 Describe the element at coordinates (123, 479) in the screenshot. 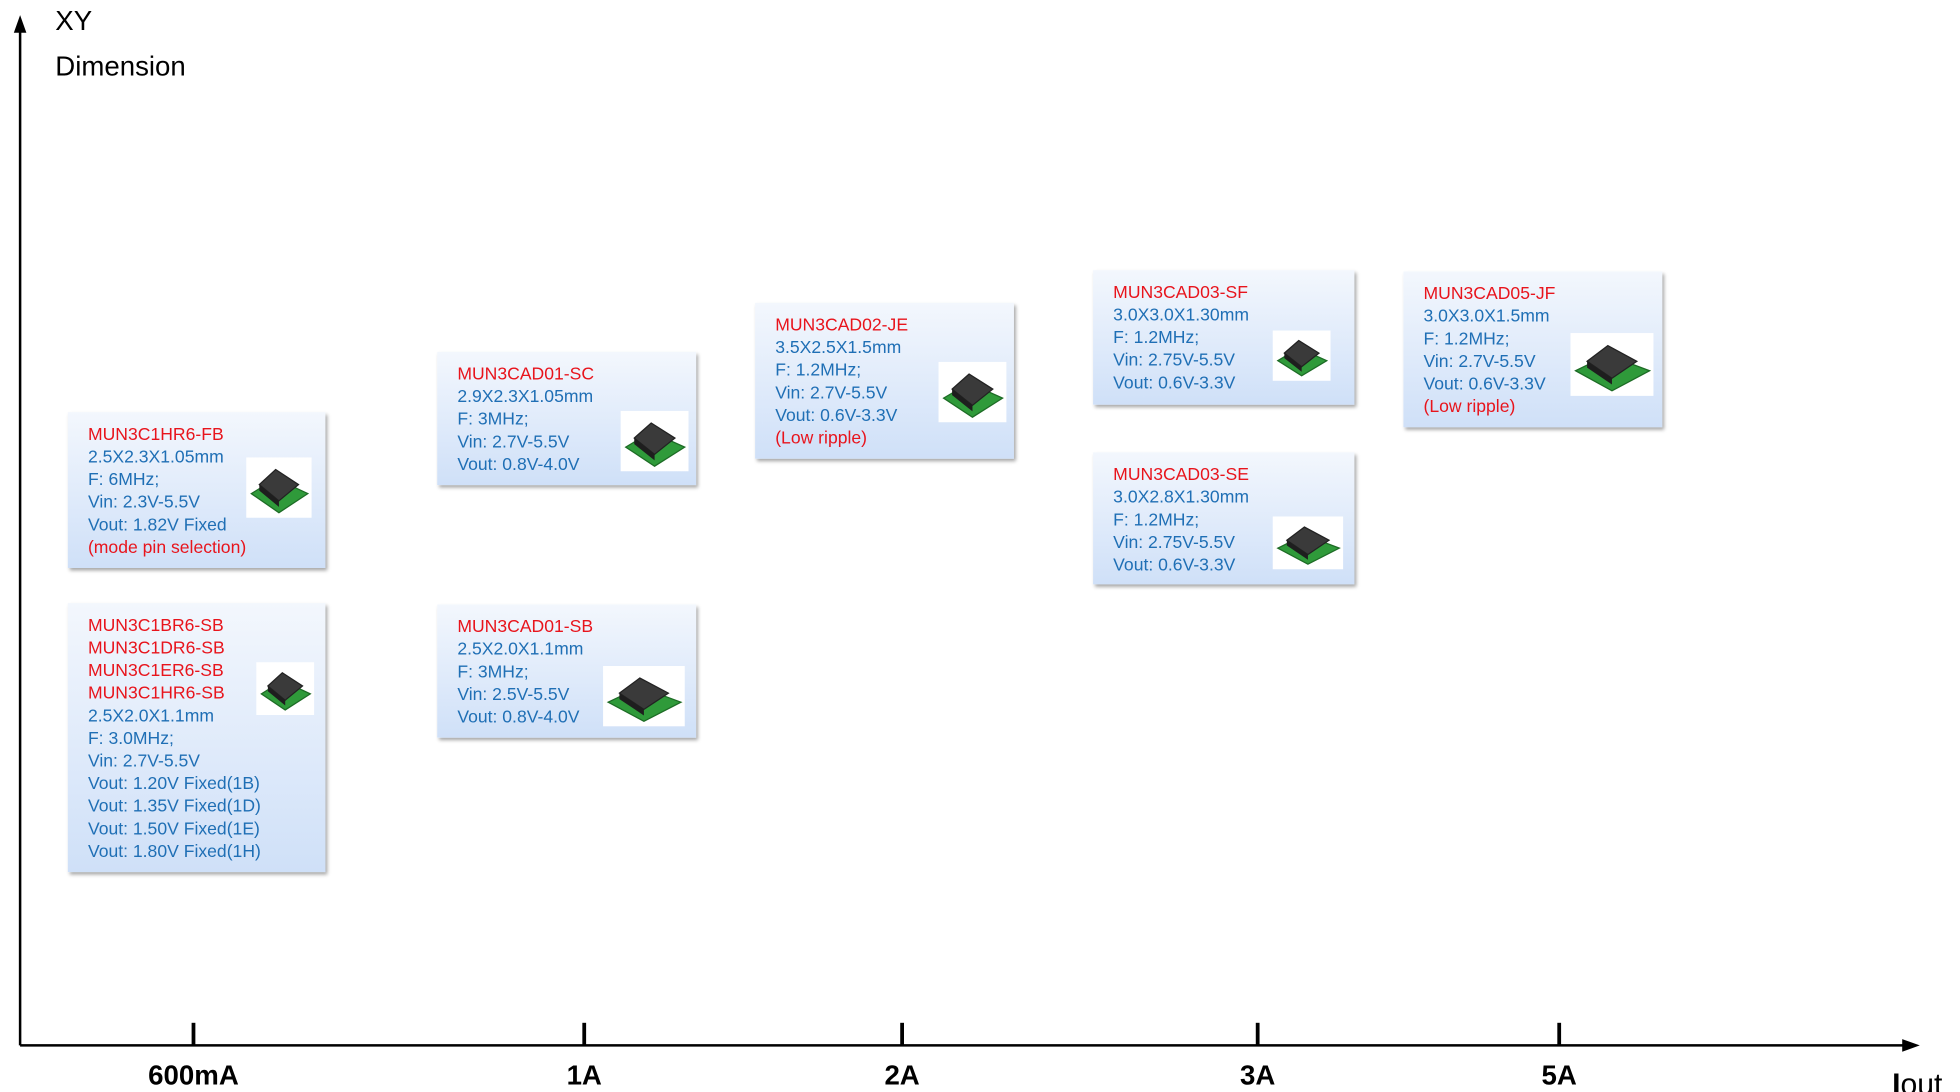

I see `card-line: F: 6MHz;` at that location.